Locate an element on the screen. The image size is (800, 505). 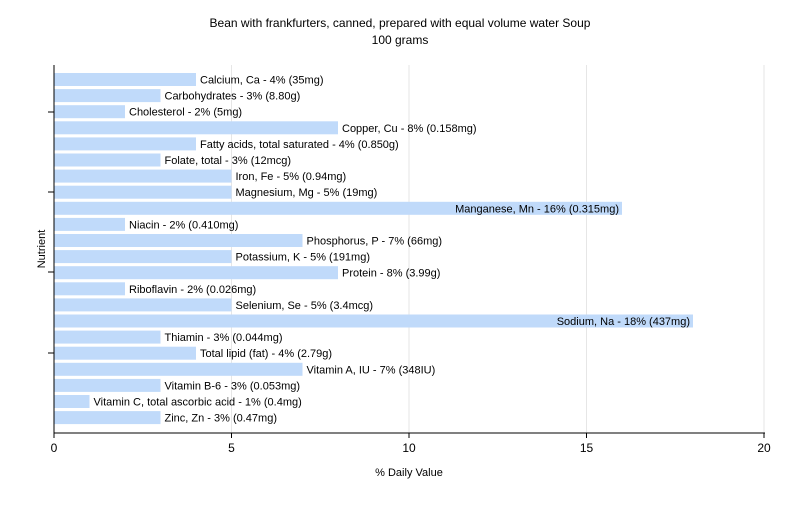
bar-label: Copper, Cu - 8% (0.158mg) is located at coordinates (409, 129).